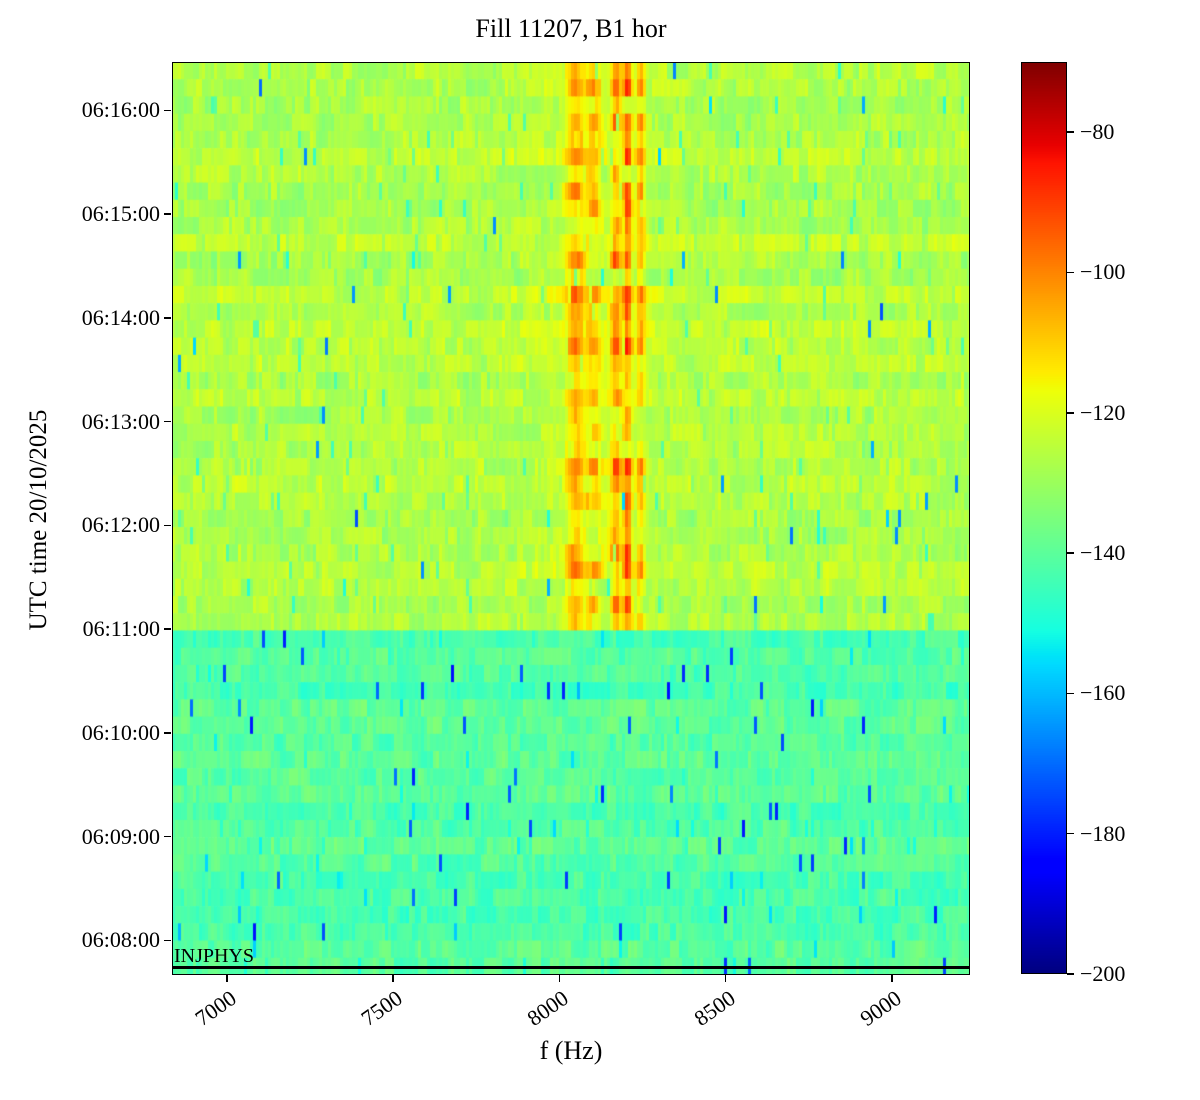 The height and width of the screenshot is (1100, 1200). What do you see at coordinates (120, 110) in the screenshot?
I see `y-tick-label: 06:16:00` at bounding box center [120, 110].